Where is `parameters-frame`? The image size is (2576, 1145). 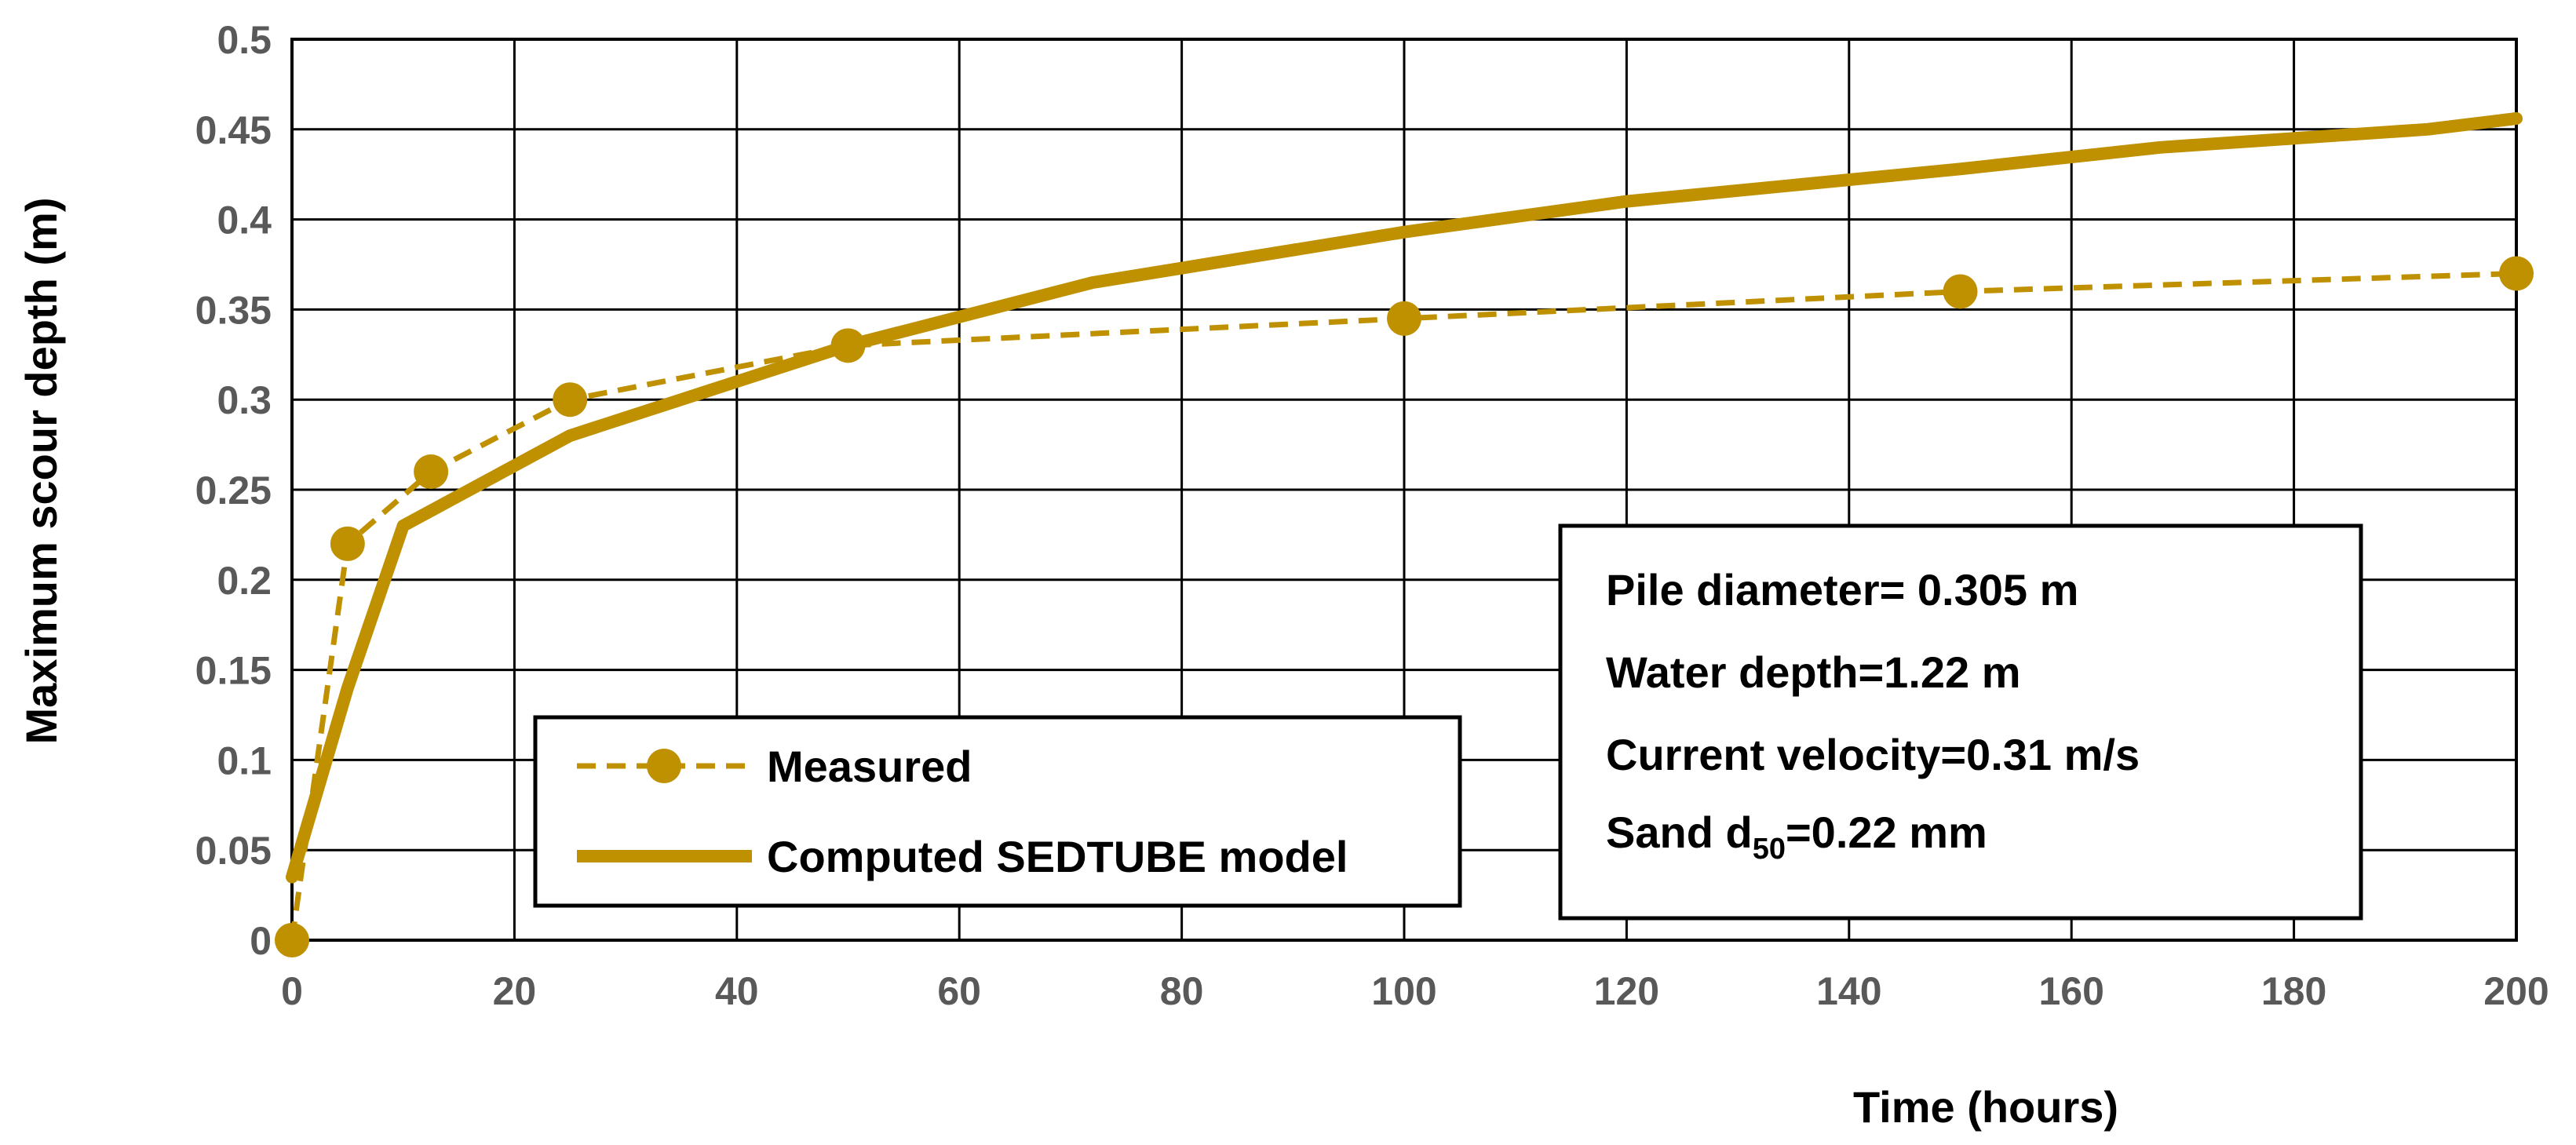
parameters-frame is located at coordinates (1960, 722).